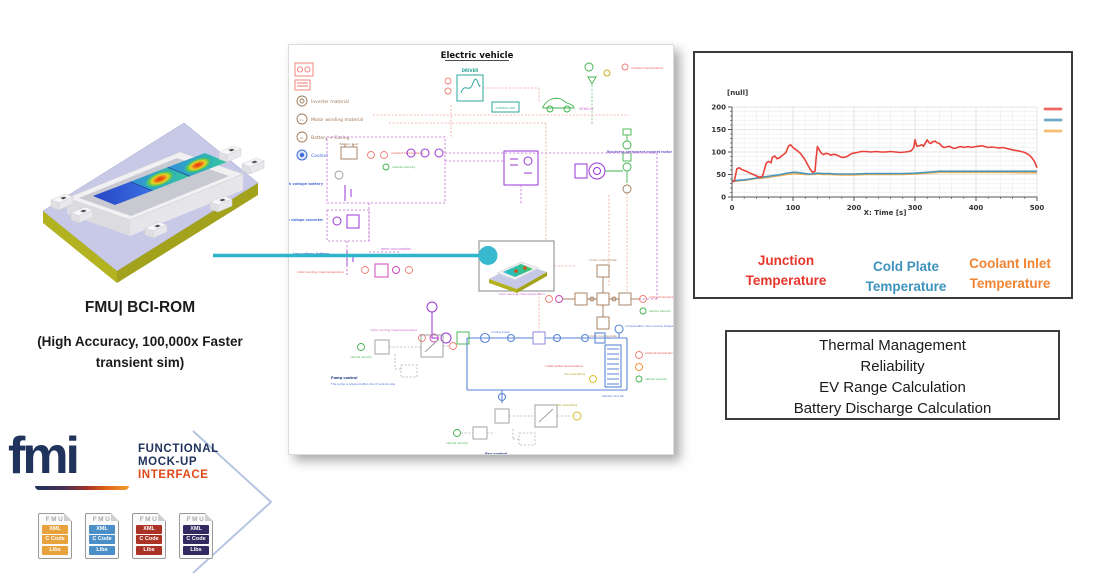 This screenshot has height=581, width=1110. What do you see at coordinates (178, 449) in the screenshot?
I see `fmi-tagline-line1: FUNCTIONAL` at bounding box center [178, 449].